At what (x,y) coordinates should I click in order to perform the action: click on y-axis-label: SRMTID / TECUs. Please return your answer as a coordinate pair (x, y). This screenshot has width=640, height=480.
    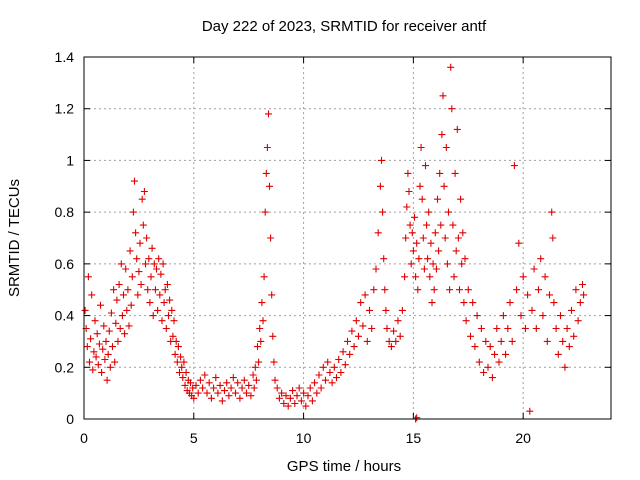
    Looking at the image, I should click on (14, 238).